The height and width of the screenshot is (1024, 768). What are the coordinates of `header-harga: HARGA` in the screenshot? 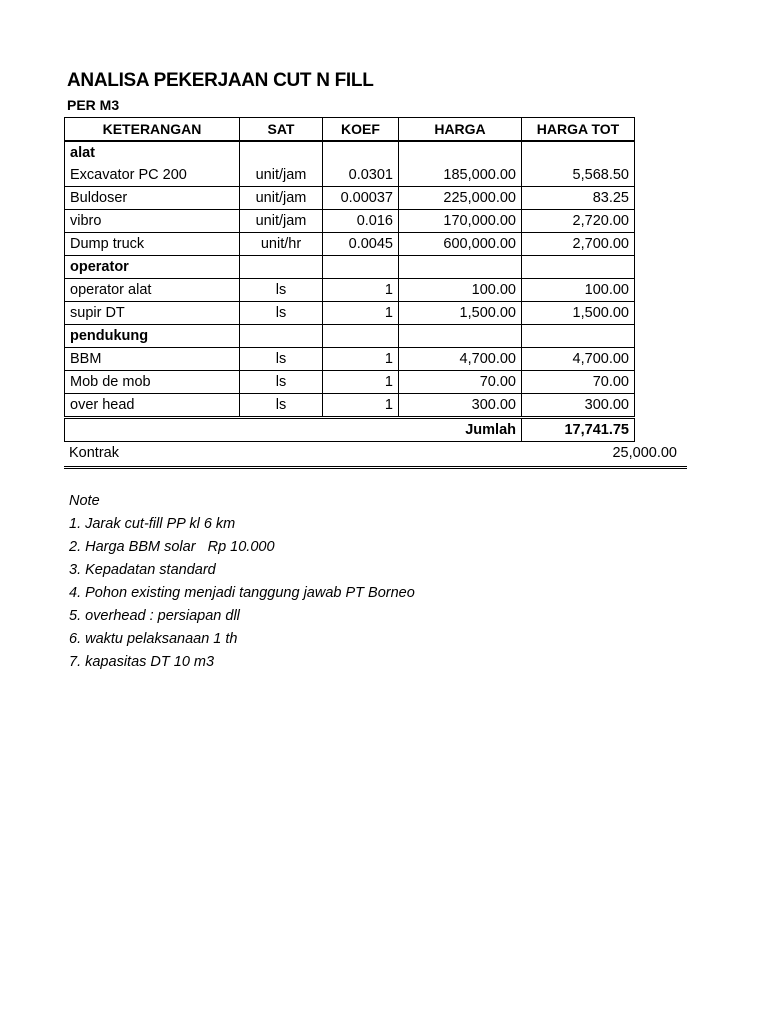 It's located at (460, 129).